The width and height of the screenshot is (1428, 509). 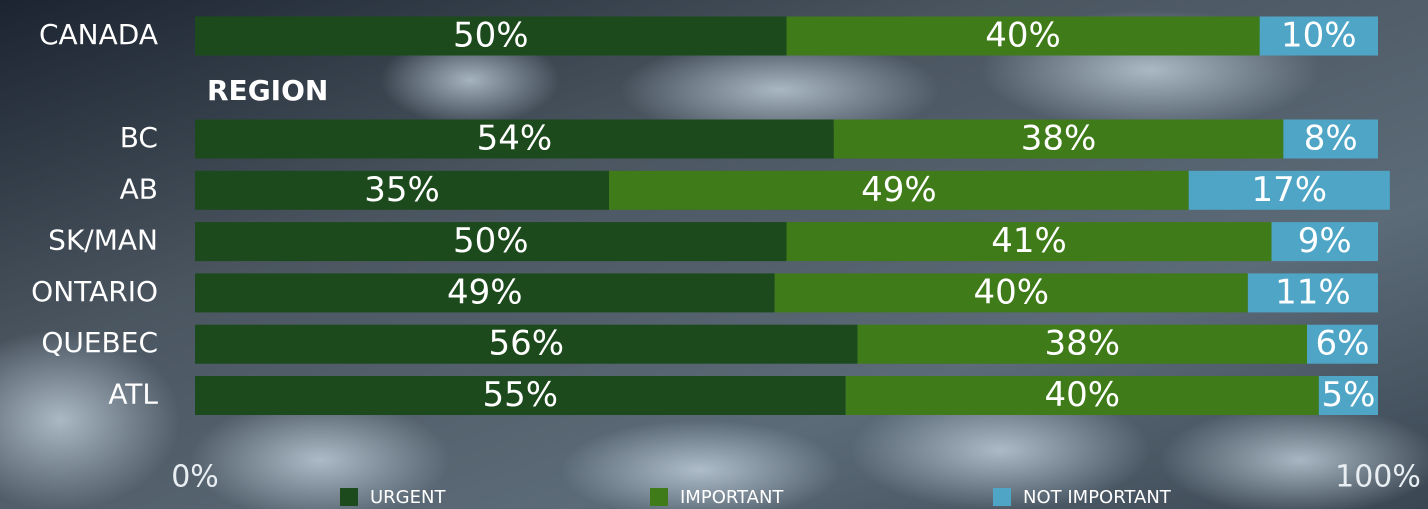 What do you see at coordinates (103, 240) in the screenshot?
I see `category-label: SK/MAN` at bounding box center [103, 240].